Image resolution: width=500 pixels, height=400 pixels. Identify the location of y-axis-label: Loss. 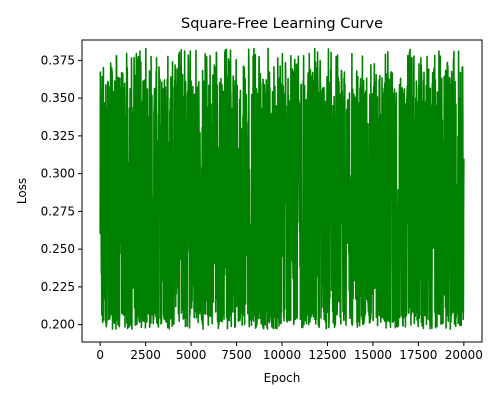
(22, 191).